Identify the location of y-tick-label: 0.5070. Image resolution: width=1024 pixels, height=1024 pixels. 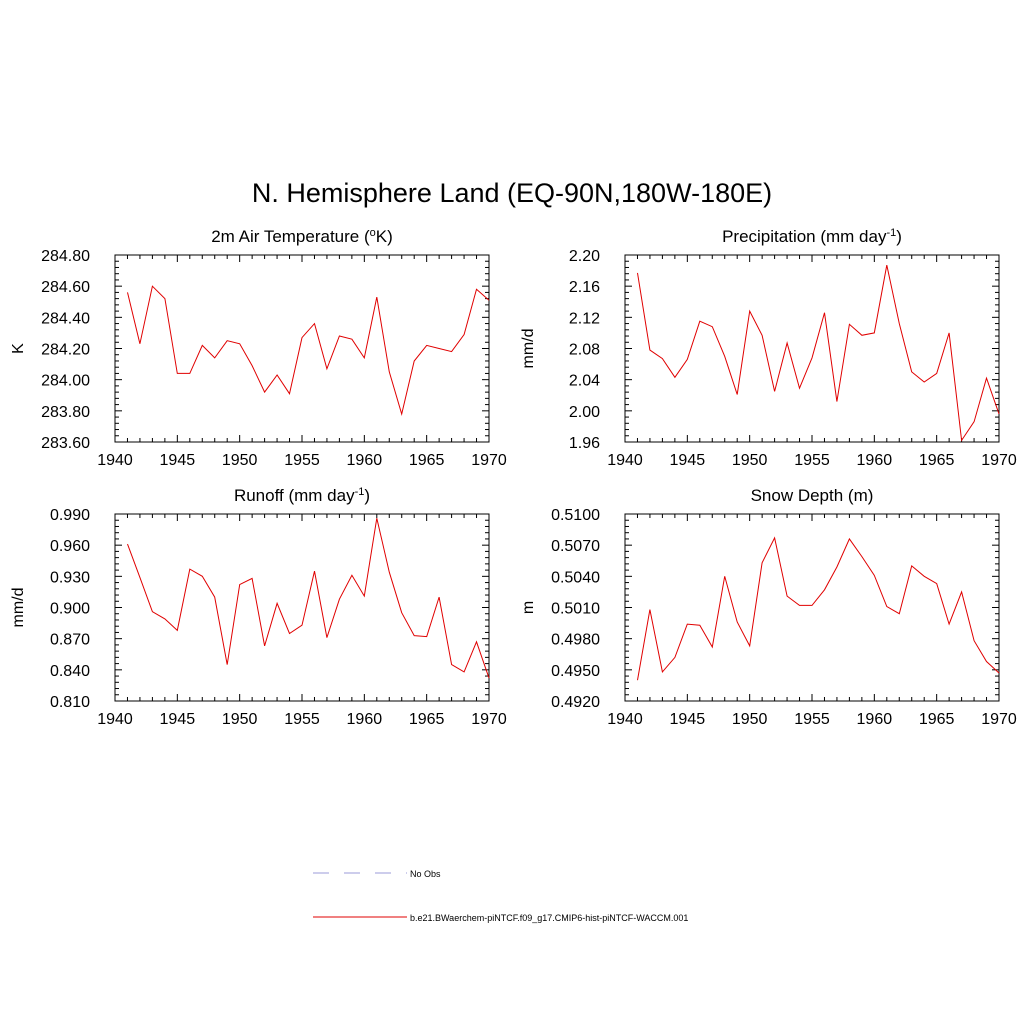
(575, 546).